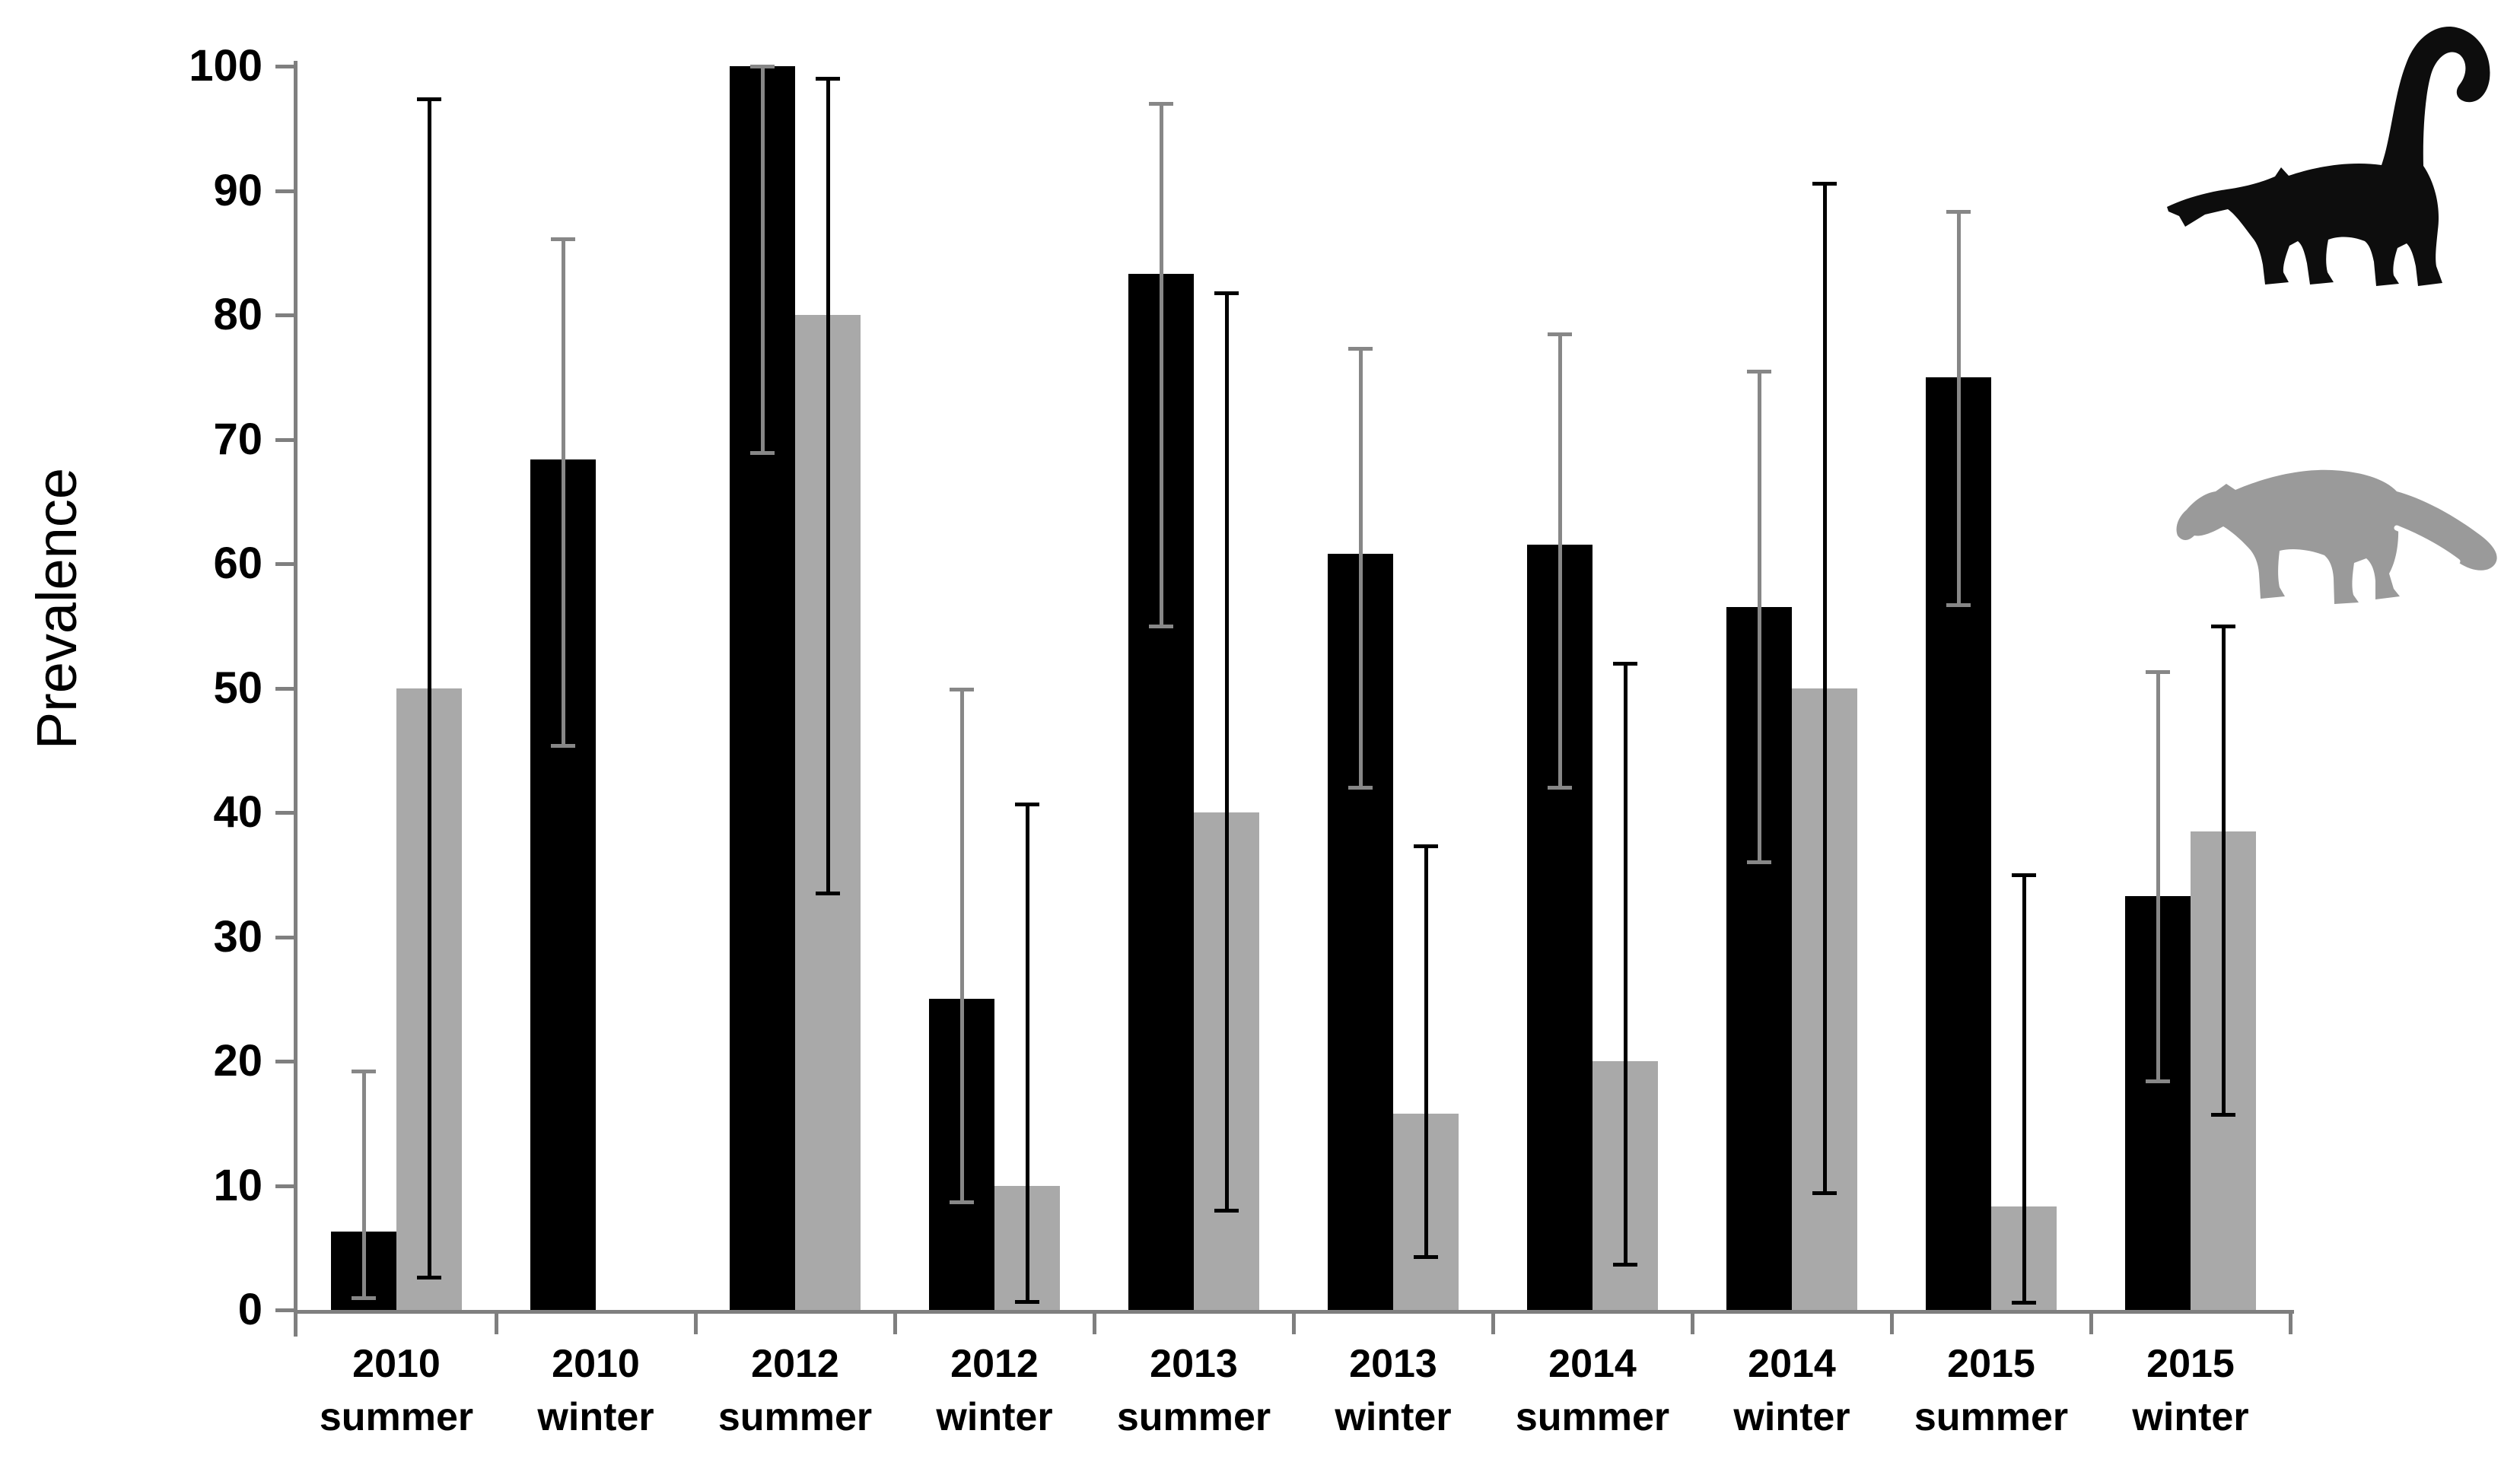  Describe the element at coordinates (1992, 1390) in the screenshot. I see `x-label-2015-summer: 2015 summer` at that location.